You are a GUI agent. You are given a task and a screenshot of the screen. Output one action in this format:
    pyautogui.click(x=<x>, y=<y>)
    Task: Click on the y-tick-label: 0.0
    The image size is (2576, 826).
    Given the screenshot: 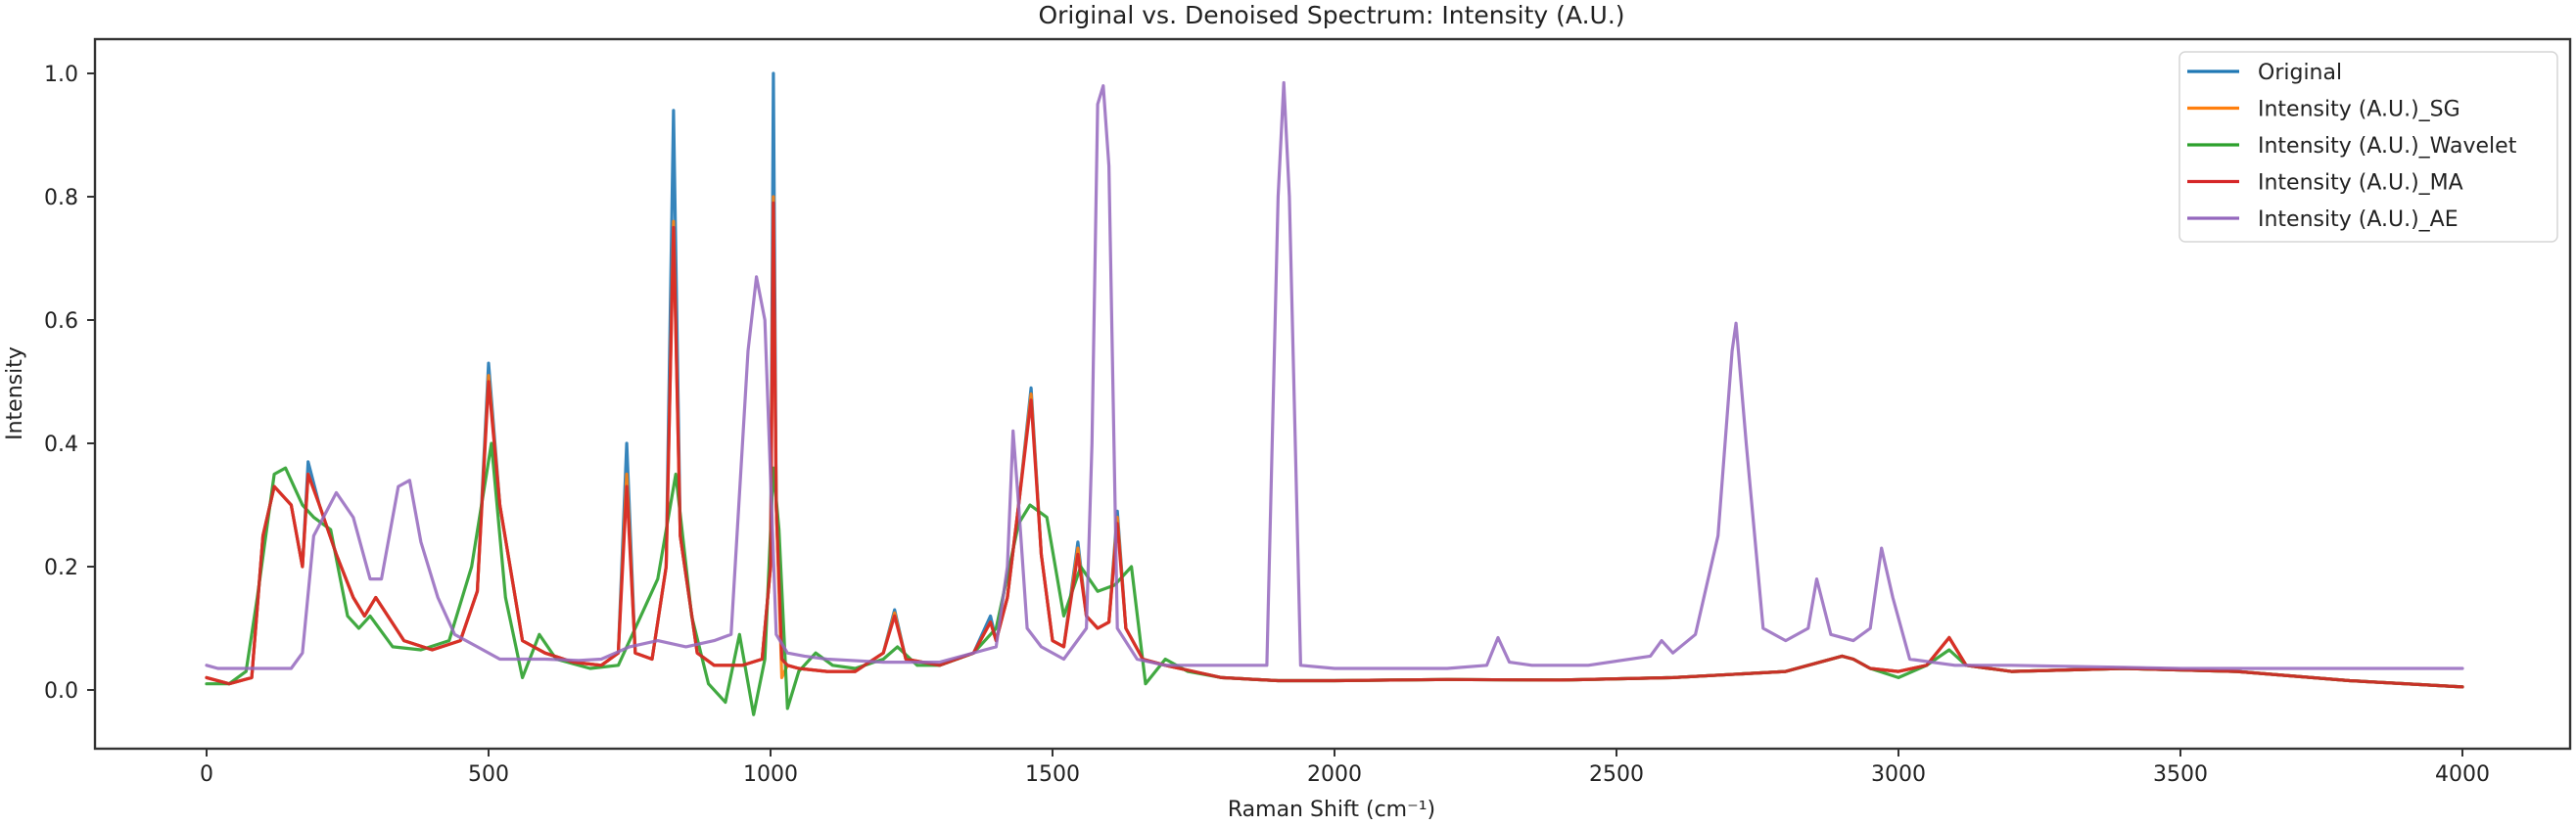 What is the action you would take?
    pyautogui.click(x=61, y=691)
    